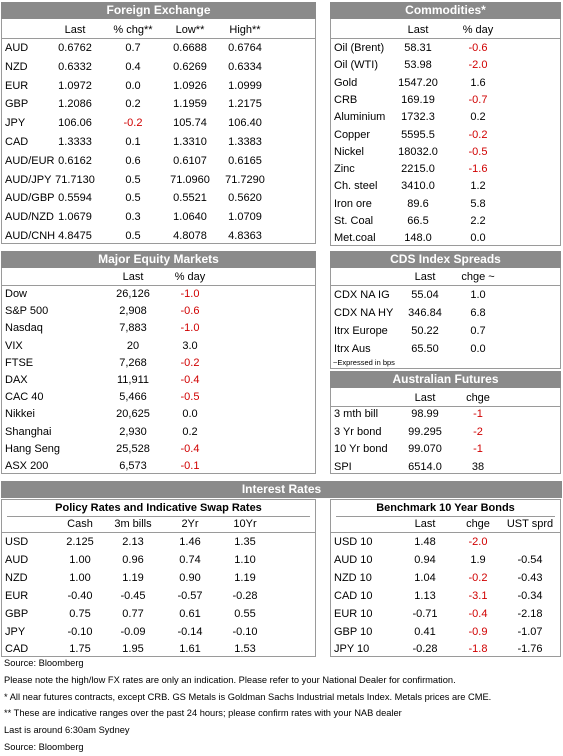 The image size is (563, 756). Describe the element at coordinates (245, 559) in the screenshot. I see `value-cell: 1.10` at that location.